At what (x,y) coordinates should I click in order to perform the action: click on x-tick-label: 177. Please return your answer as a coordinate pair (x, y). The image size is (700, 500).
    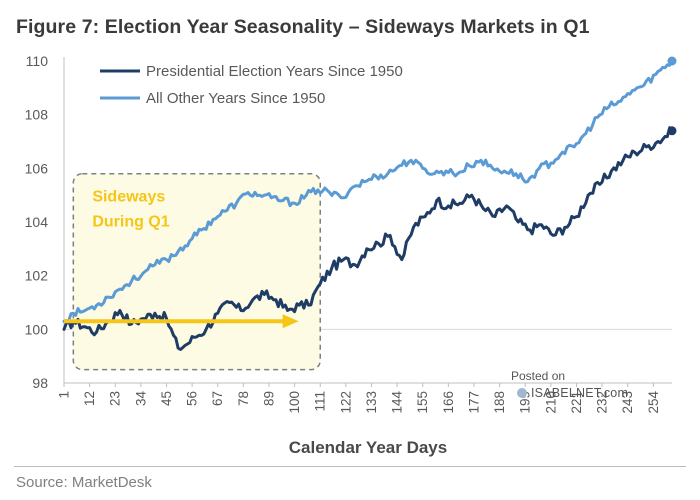
    Looking at the image, I should click on (473, 402).